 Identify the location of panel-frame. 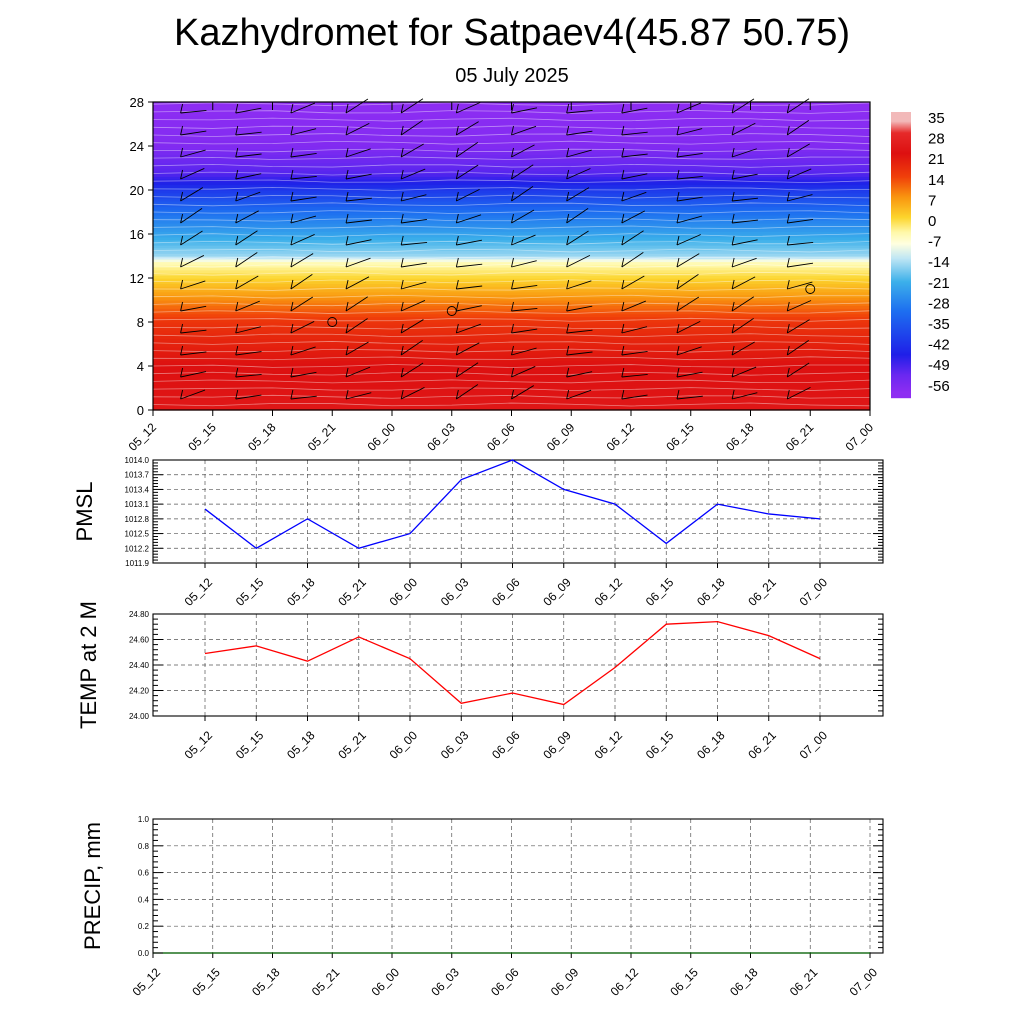
(518, 886).